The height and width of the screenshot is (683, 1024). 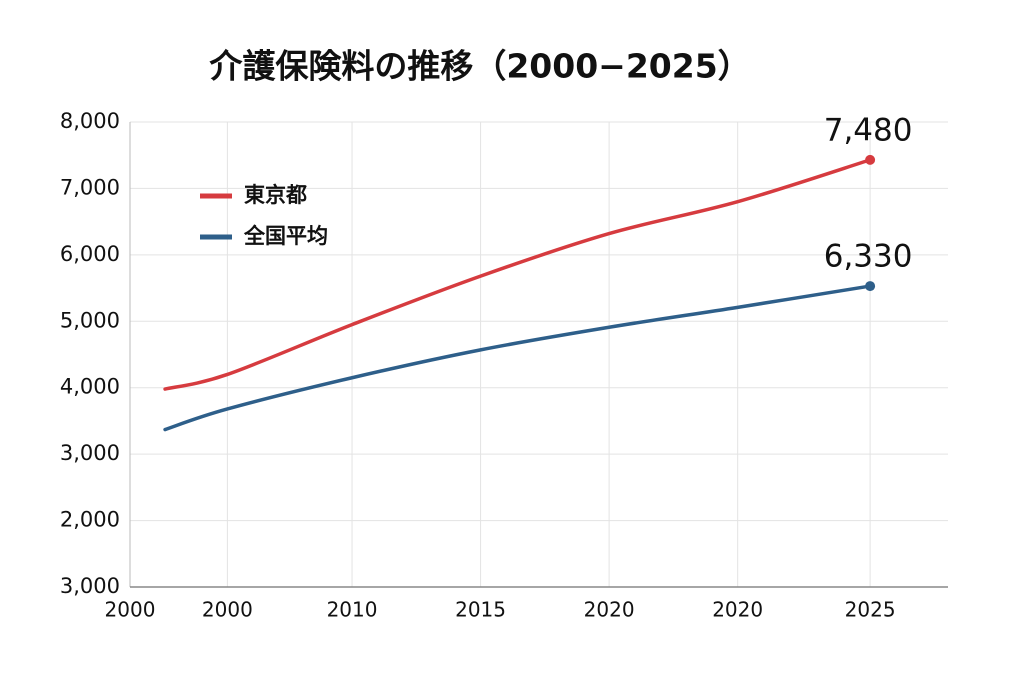 What do you see at coordinates (90, 187) in the screenshot?
I see `y-tick-label: 7,000` at bounding box center [90, 187].